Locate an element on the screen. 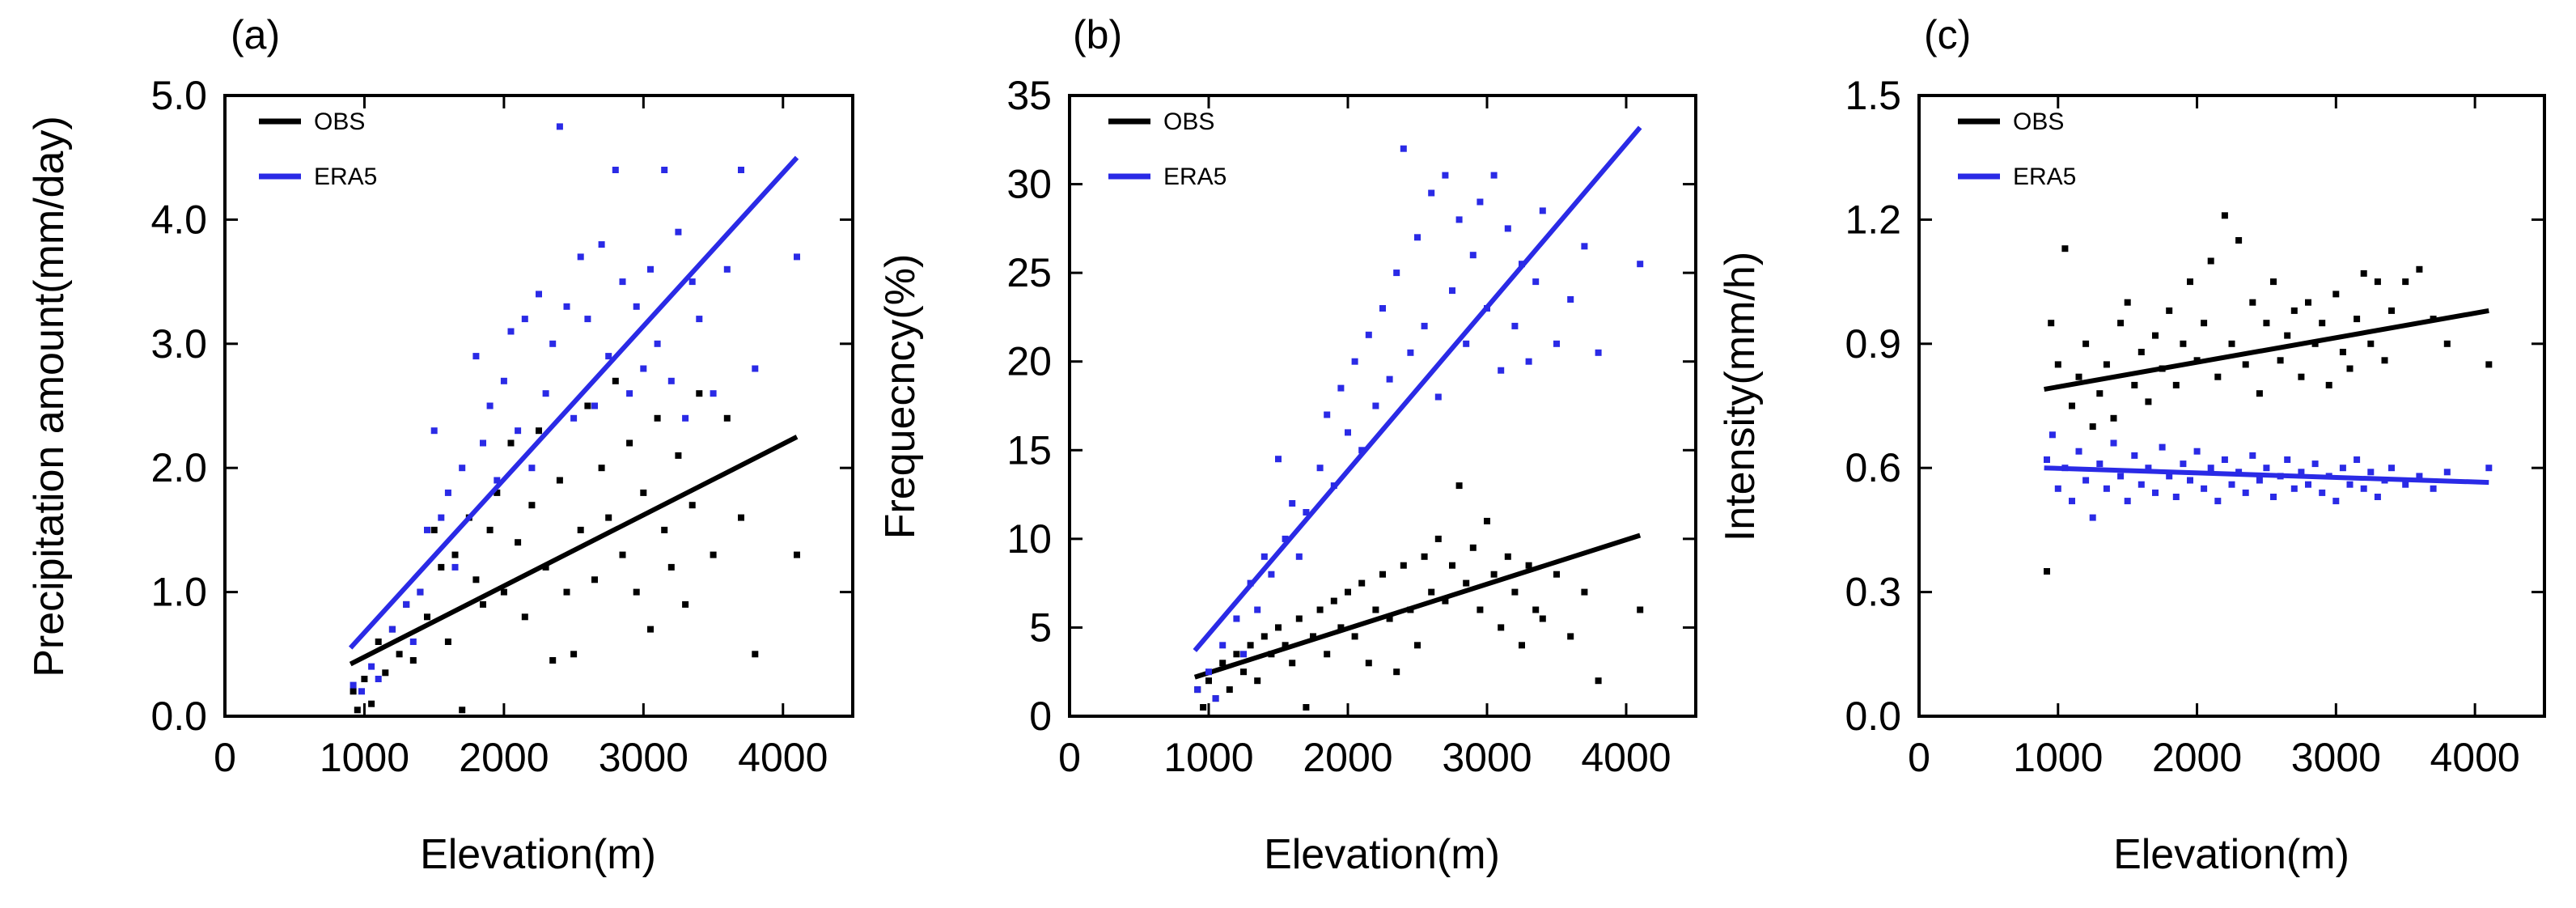 This screenshot has height=908, width=2576. y-tick-label: 0.6 is located at coordinates (1873, 468).